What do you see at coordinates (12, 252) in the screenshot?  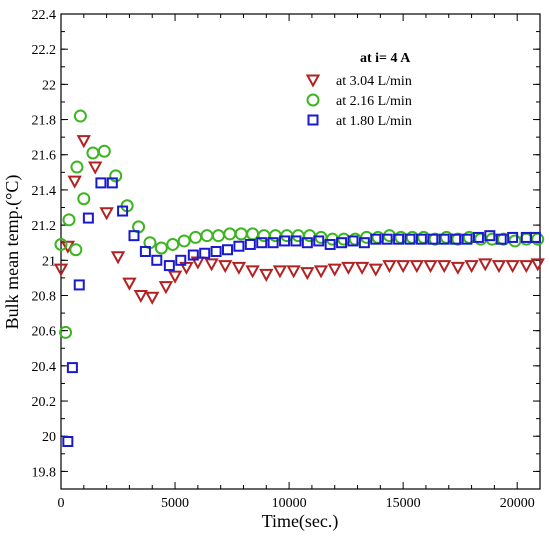 I see `y-axis-title: Bulk mean temp.(°C)` at bounding box center [12, 252].